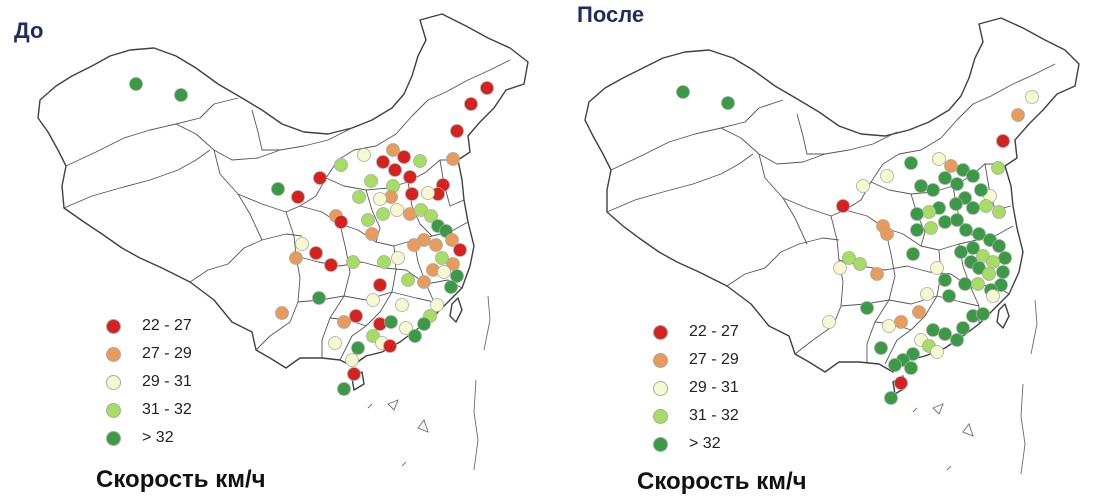  Describe the element at coordinates (611, 14) in the screenshot. I see `panel-title-after: После` at that location.